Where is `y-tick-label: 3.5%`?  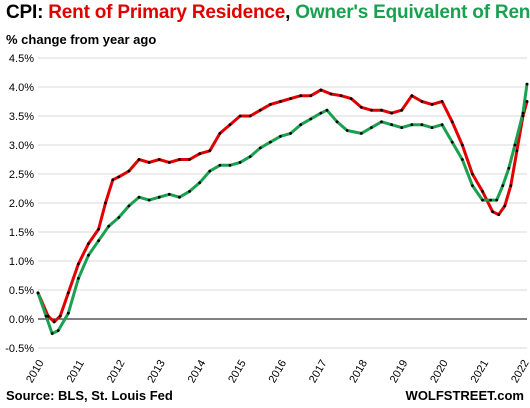
y-tick-label: 3.5% is located at coordinates (21, 117).